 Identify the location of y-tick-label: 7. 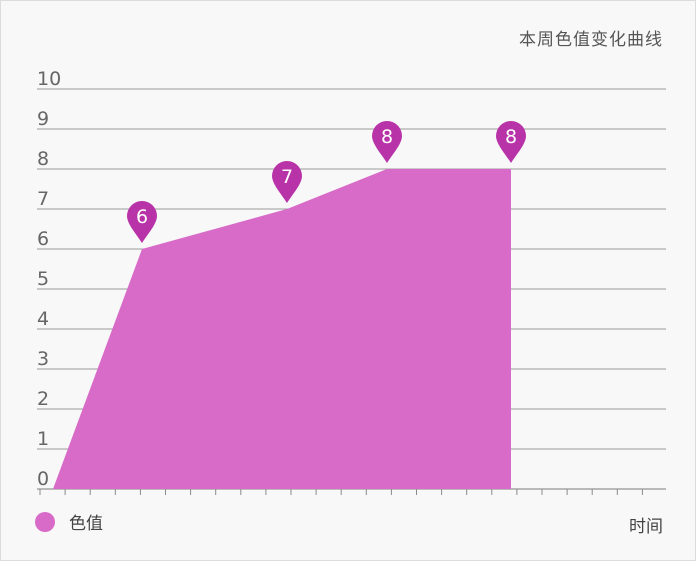
(43, 199).